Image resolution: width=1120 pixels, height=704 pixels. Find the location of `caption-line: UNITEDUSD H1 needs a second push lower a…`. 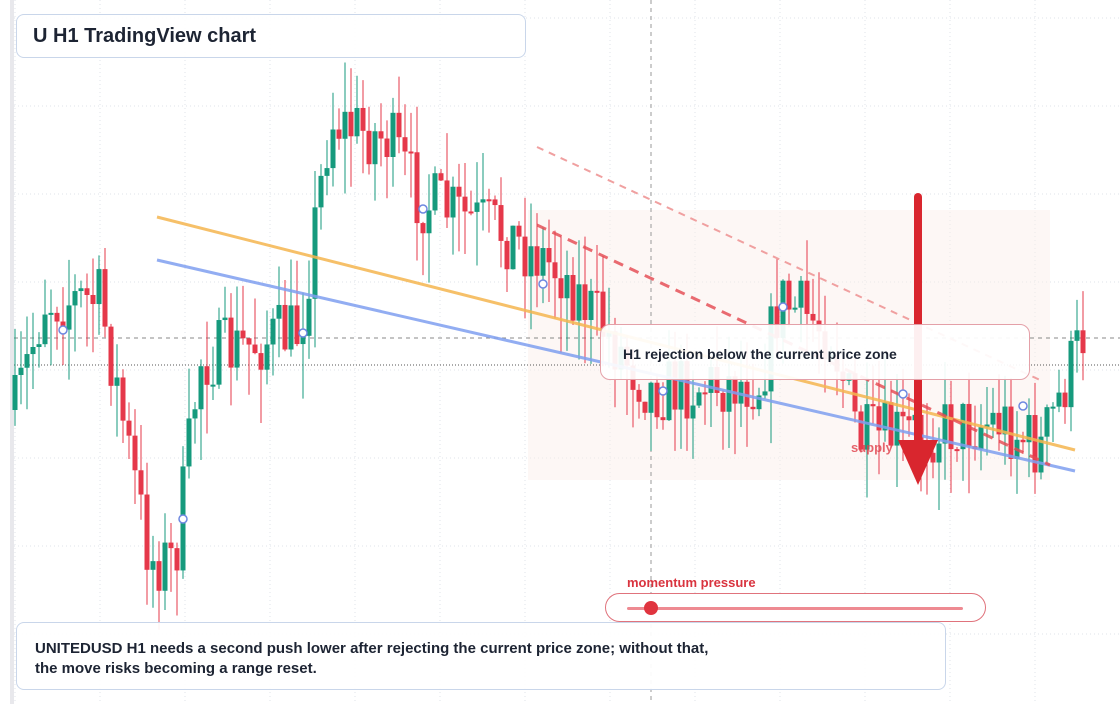

caption-line: UNITEDUSD H1 needs a second push lower a… is located at coordinates (372, 648).